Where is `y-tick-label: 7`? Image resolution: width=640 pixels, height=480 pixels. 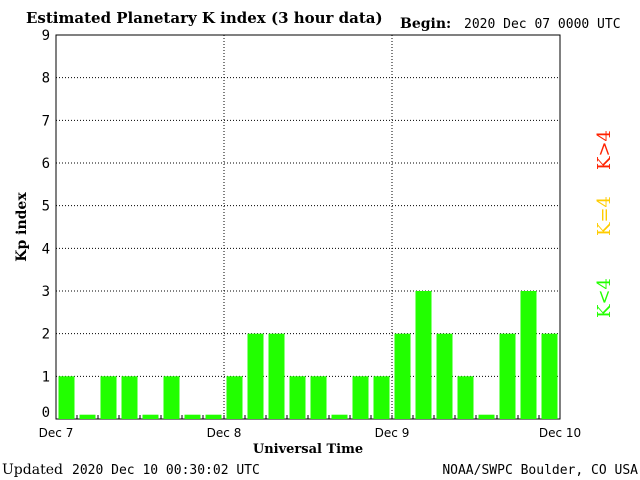
y-tick-label: 7 is located at coordinates (46, 121).